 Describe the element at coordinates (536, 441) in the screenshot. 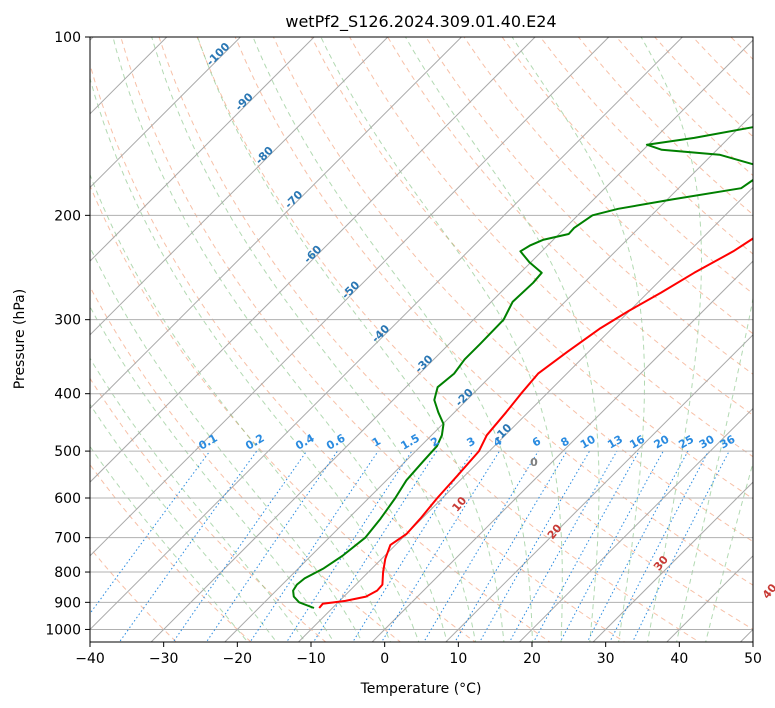

I see `mixing-ratio-label: 6` at that location.